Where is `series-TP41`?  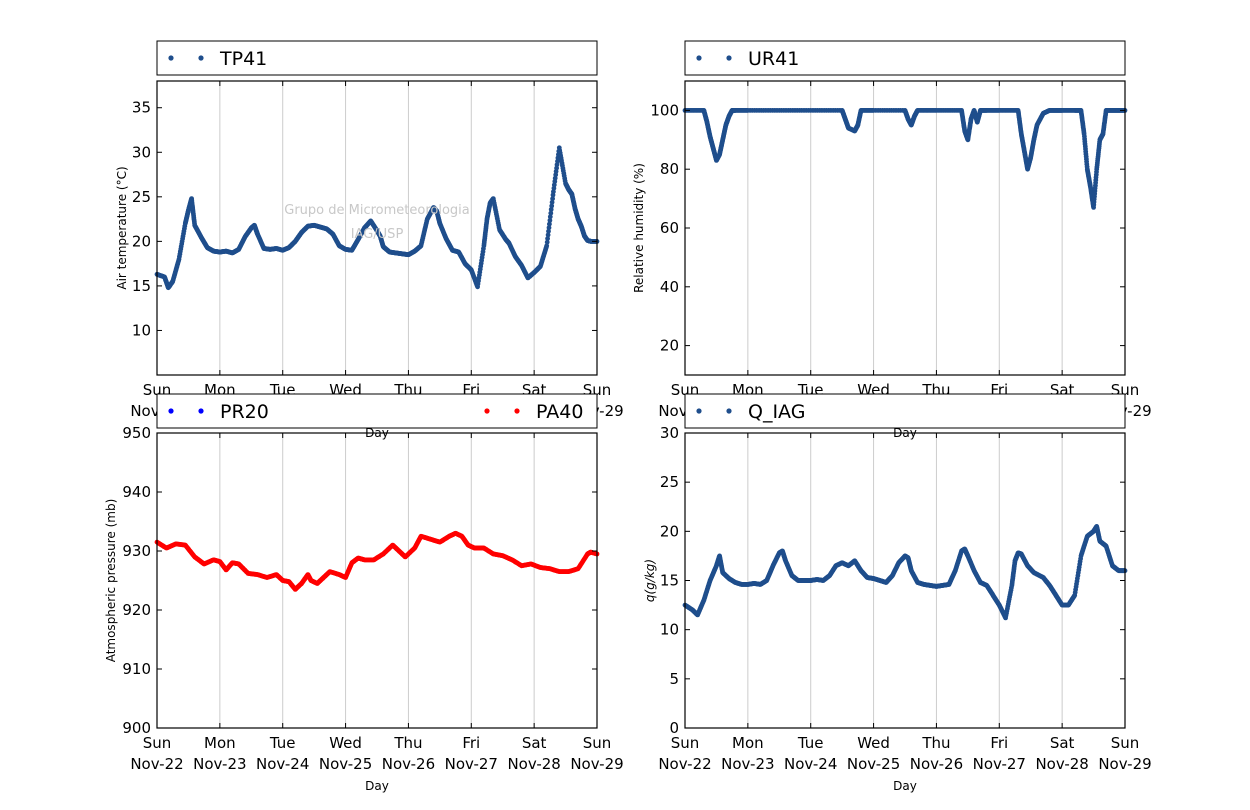
series-TP41 is located at coordinates (377, 218).